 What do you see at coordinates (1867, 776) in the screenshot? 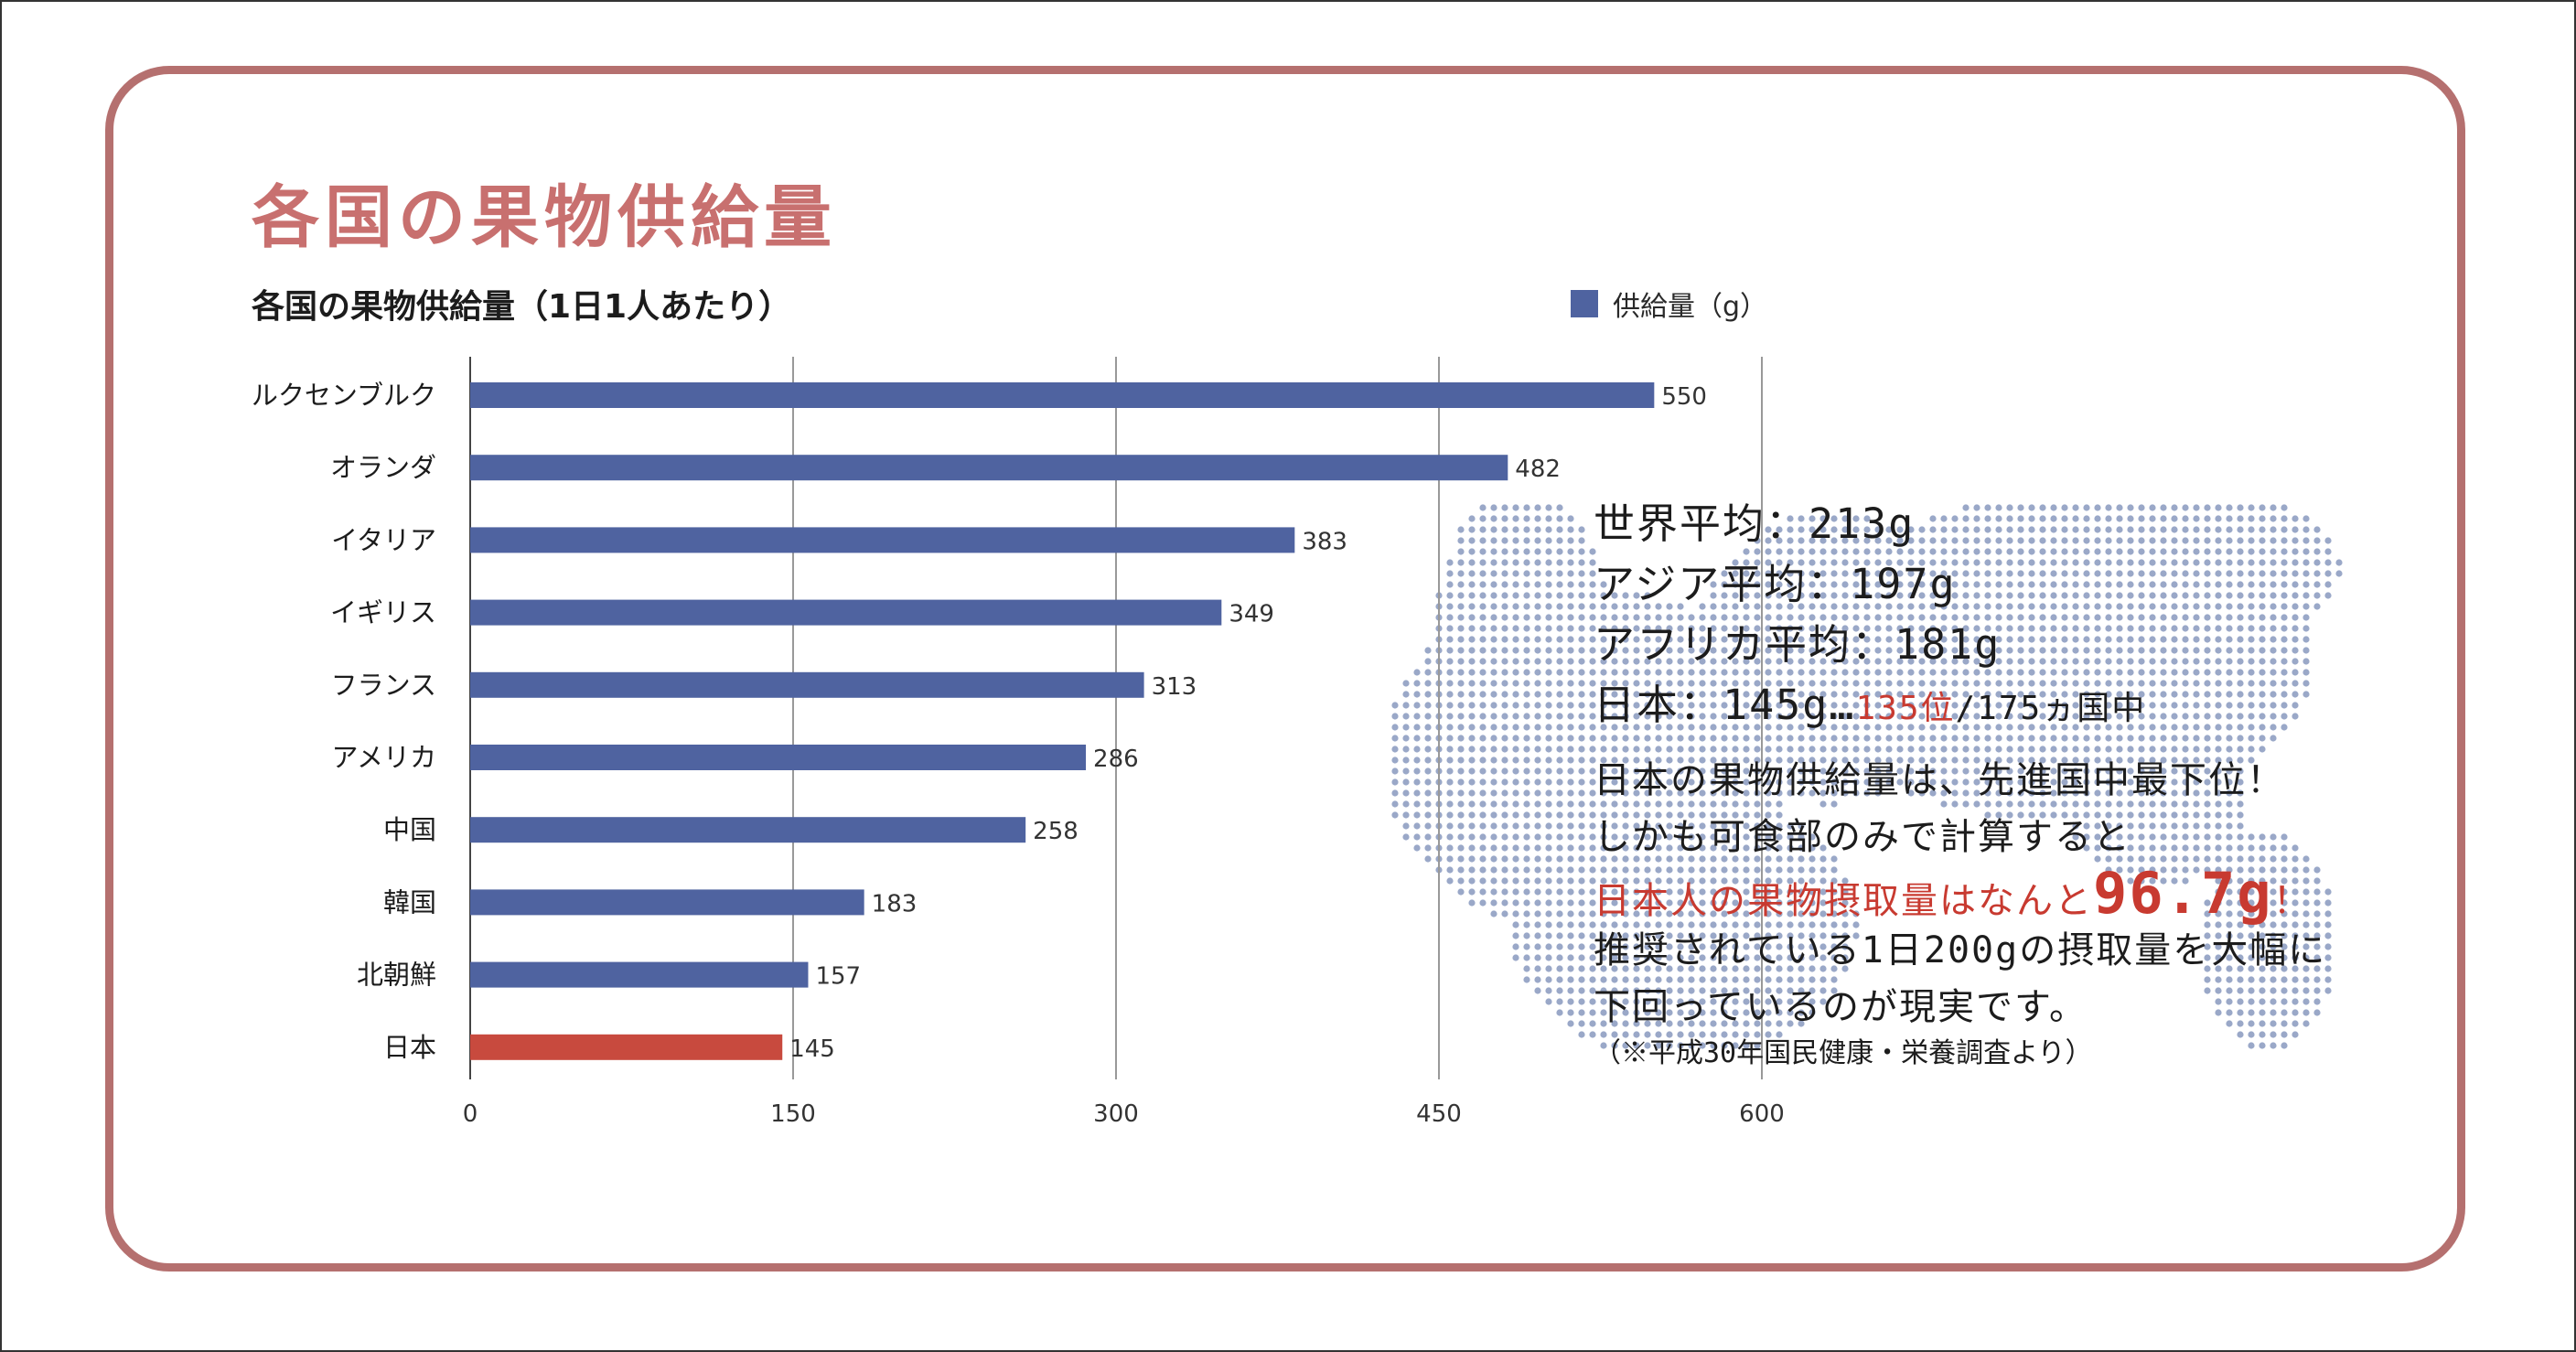
I see `world-map-dots` at bounding box center [1867, 776].